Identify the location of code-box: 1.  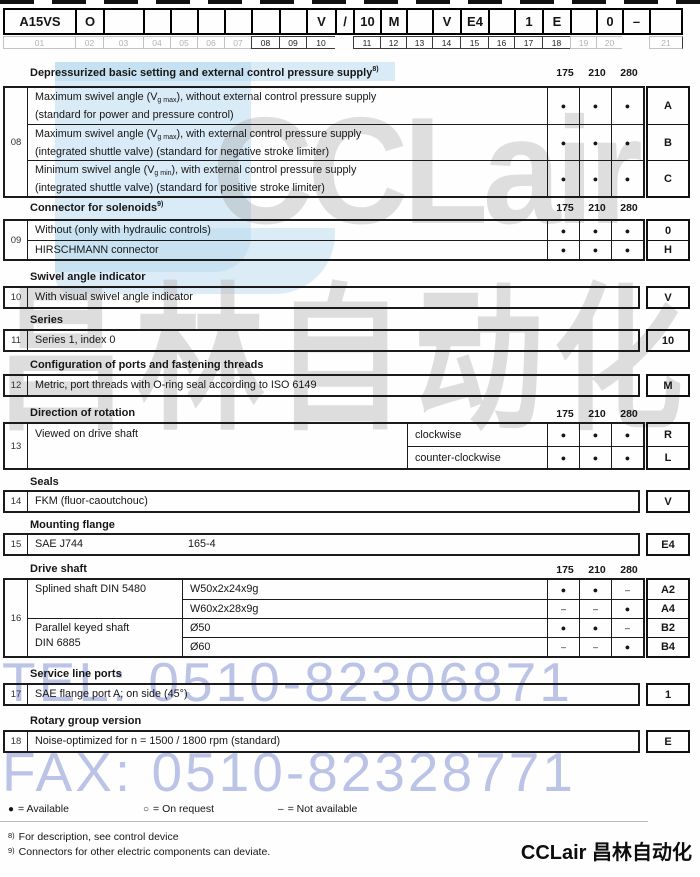
(668, 694).